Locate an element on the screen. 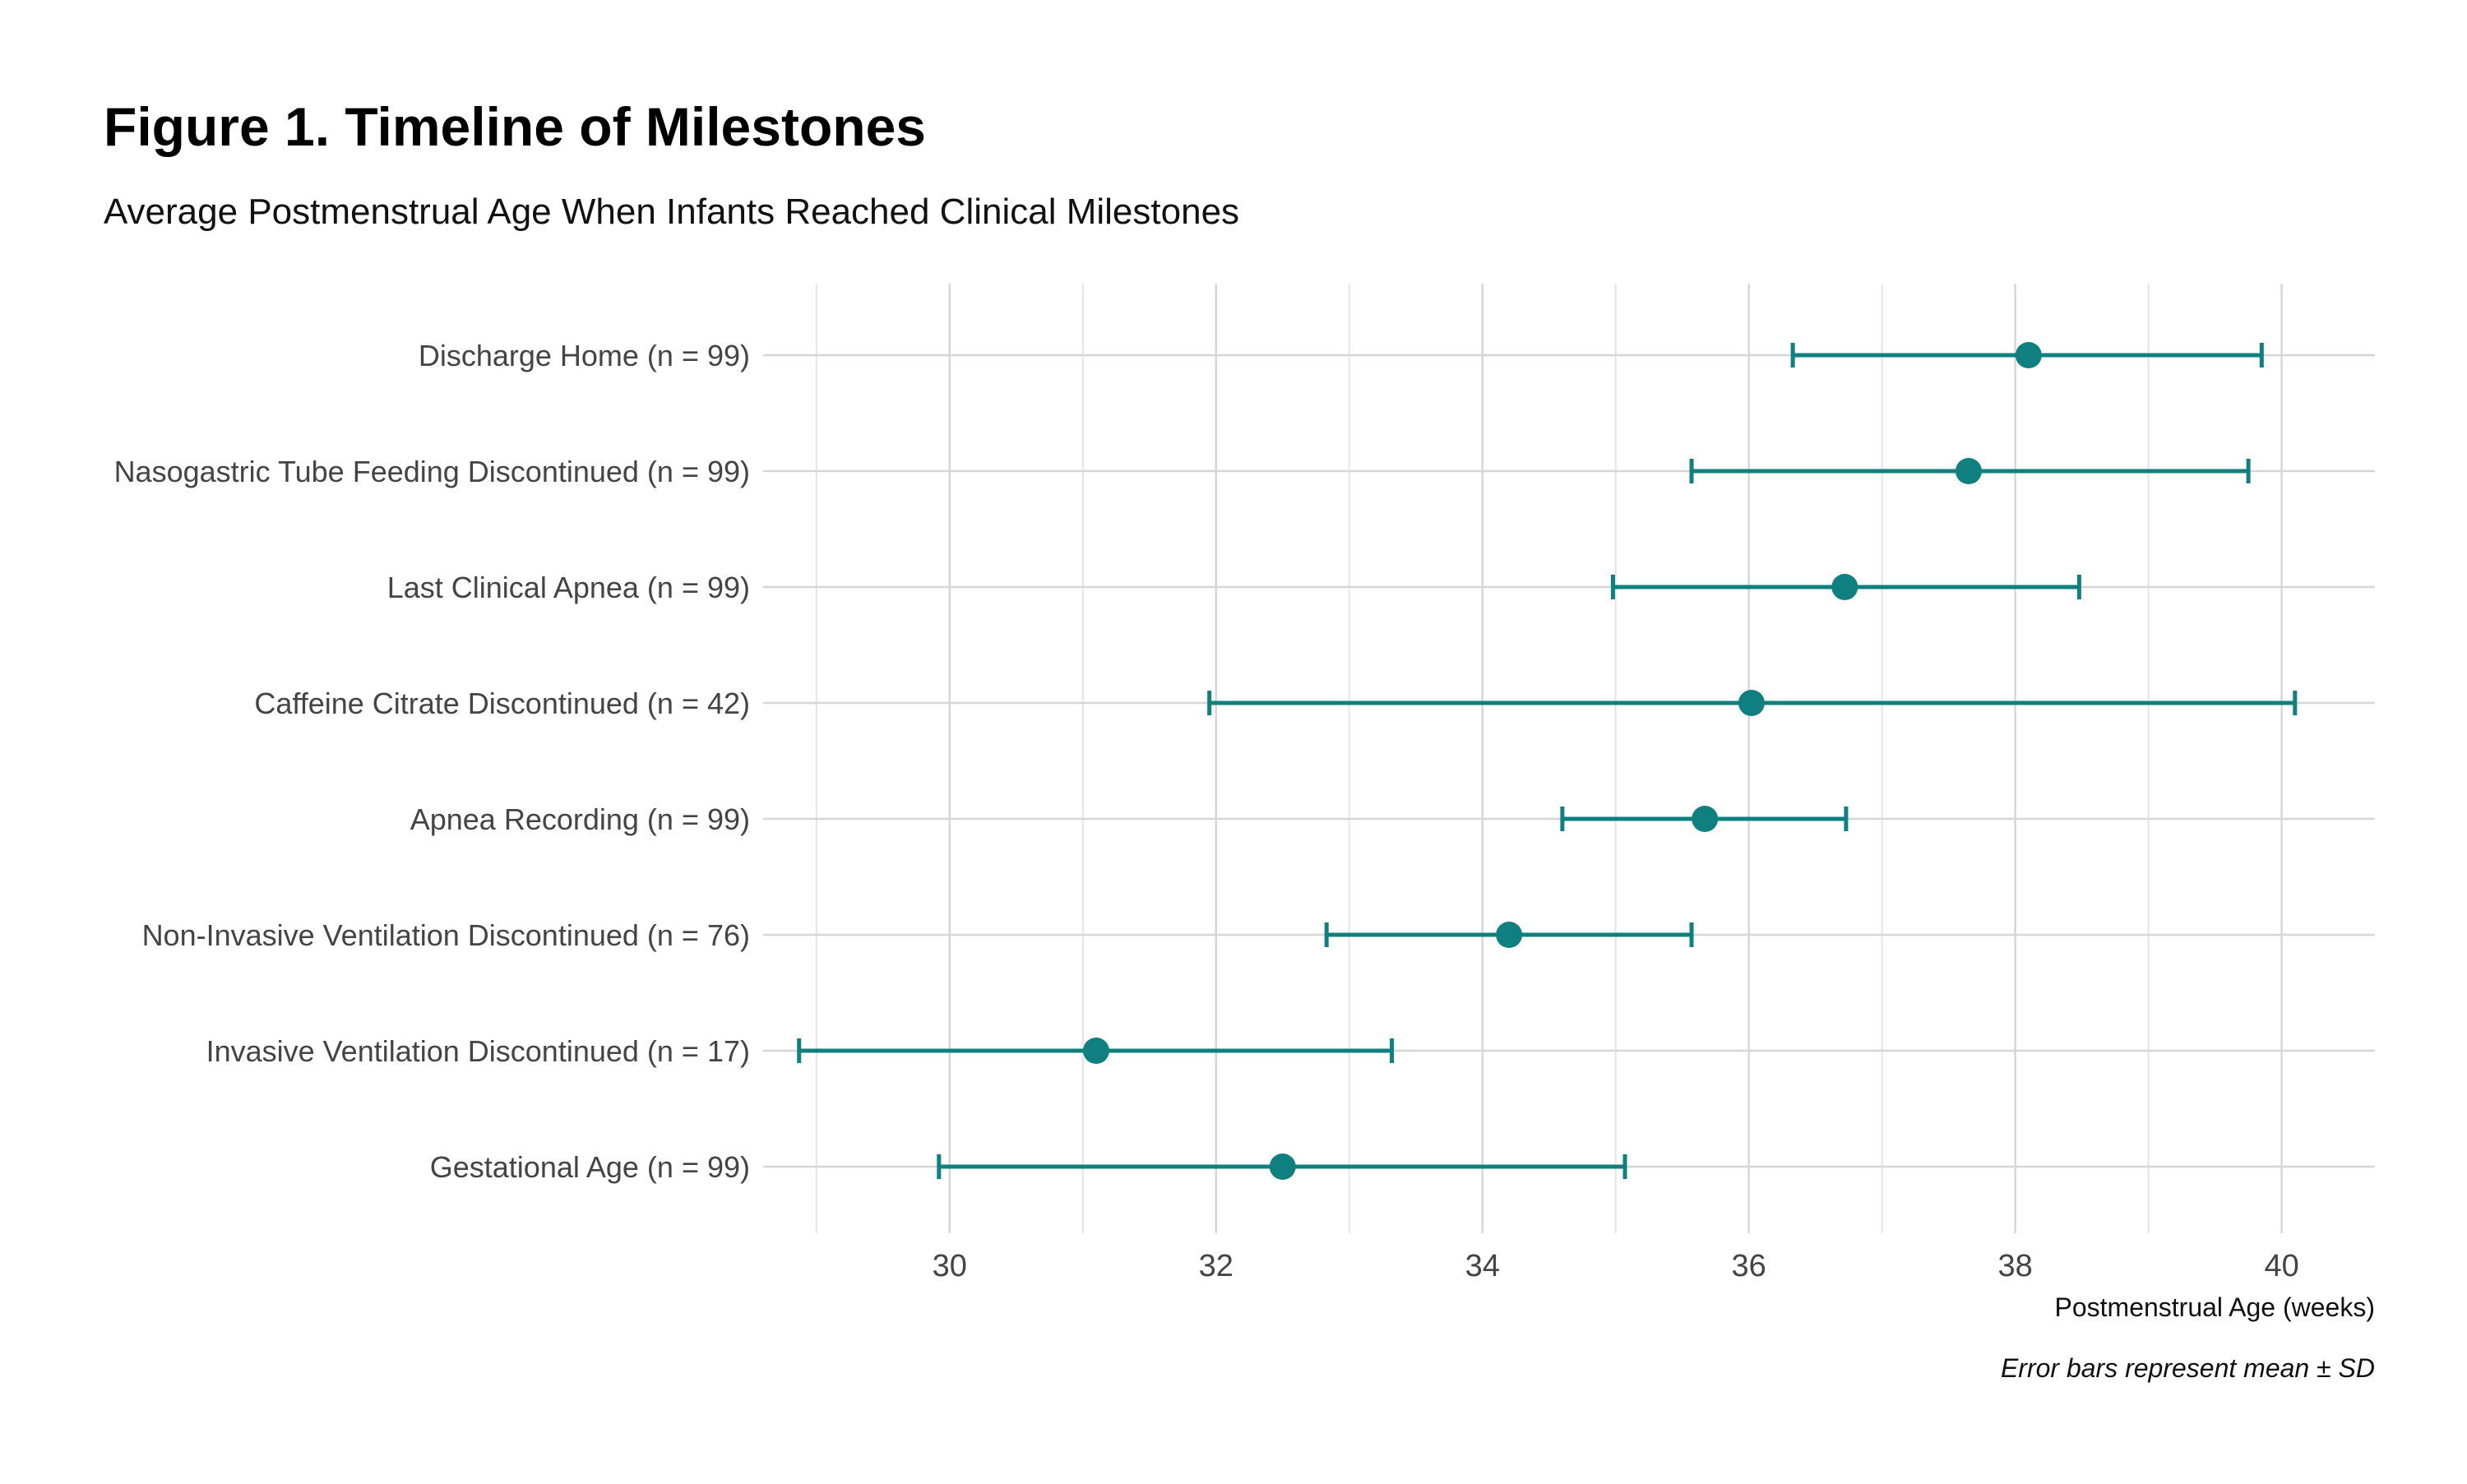 The image size is (2467, 1484). category-label: Apnea Recording (n = 99) is located at coordinates (580, 819).